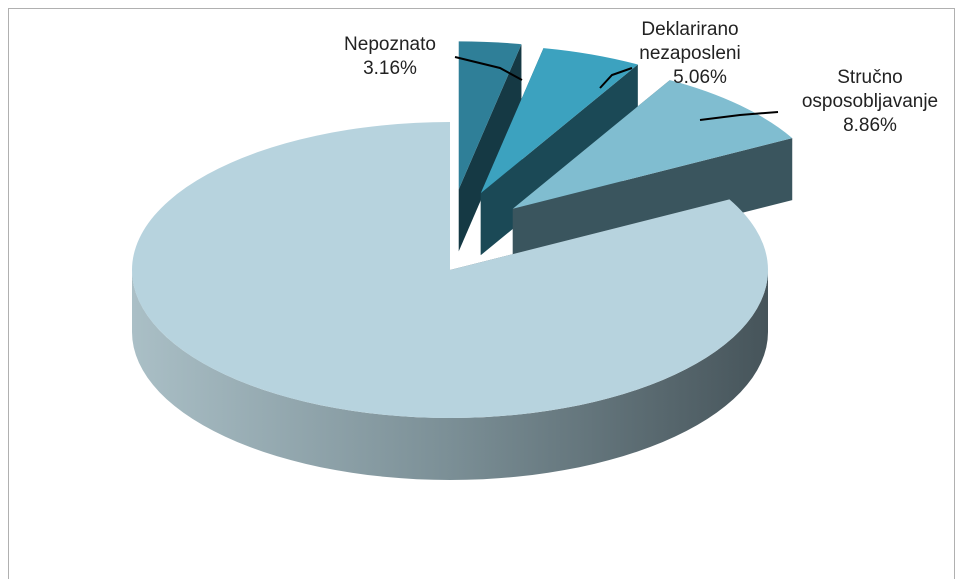 This screenshot has width=965, height=581. I want to click on value-label: 3.16%, so click(390, 68).